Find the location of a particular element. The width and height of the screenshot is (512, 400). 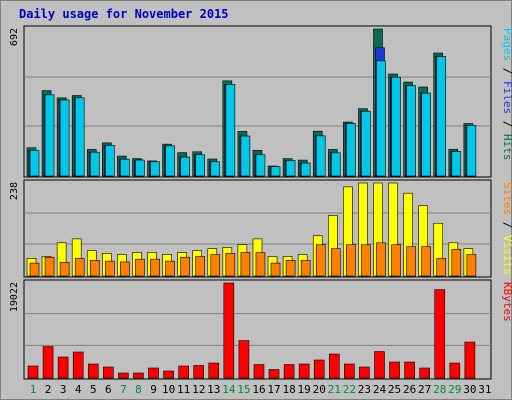

x-tick-label: 21 is located at coordinates (334, 389).